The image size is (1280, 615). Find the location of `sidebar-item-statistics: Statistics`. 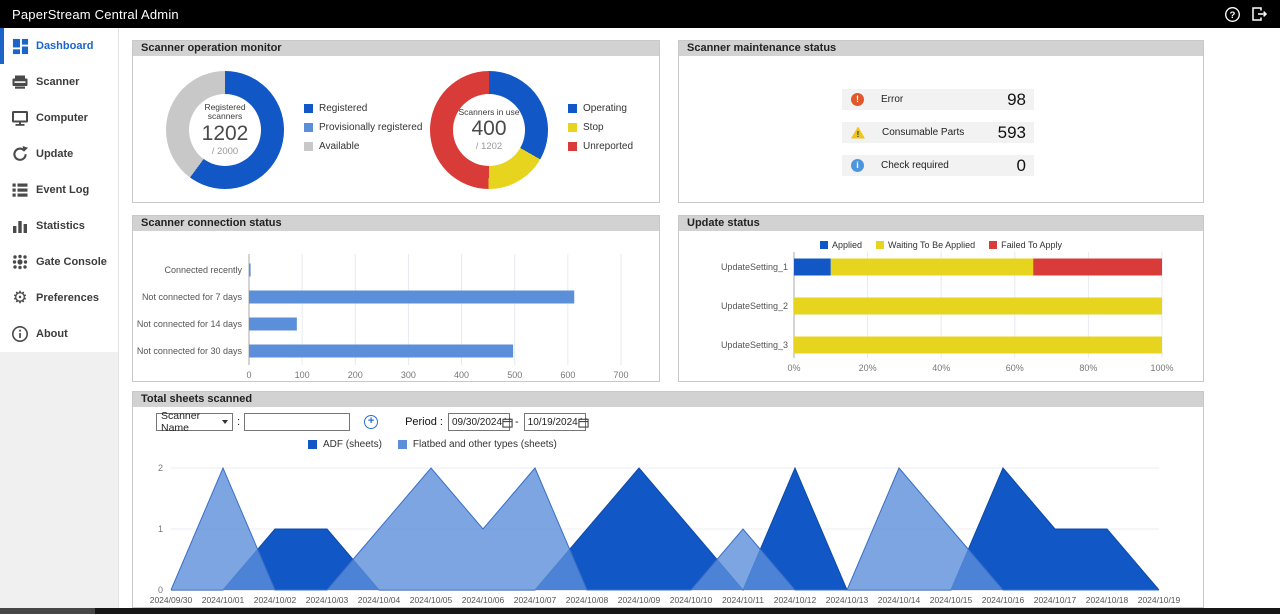

sidebar-item-statistics: Statistics is located at coordinates (59, 226).